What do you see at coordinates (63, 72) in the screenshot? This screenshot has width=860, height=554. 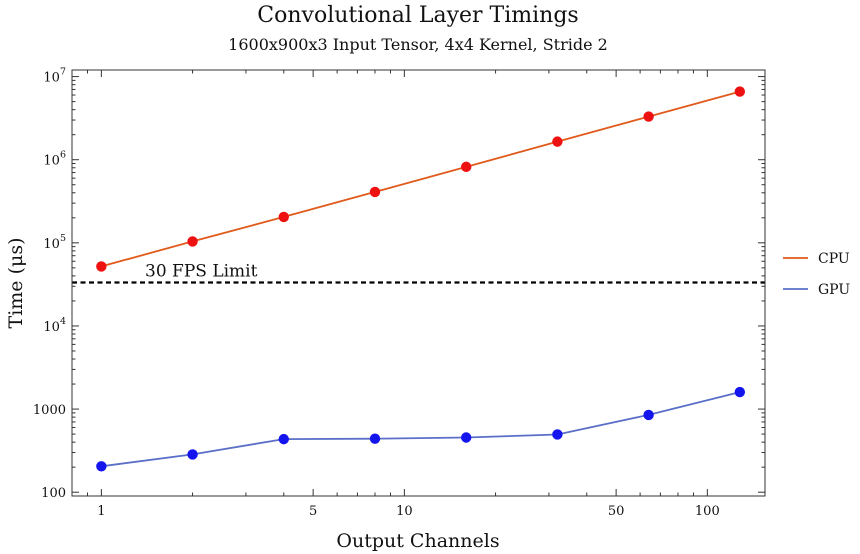 I see `y-tick-exponent: 7` at bounding box center [63, 72].